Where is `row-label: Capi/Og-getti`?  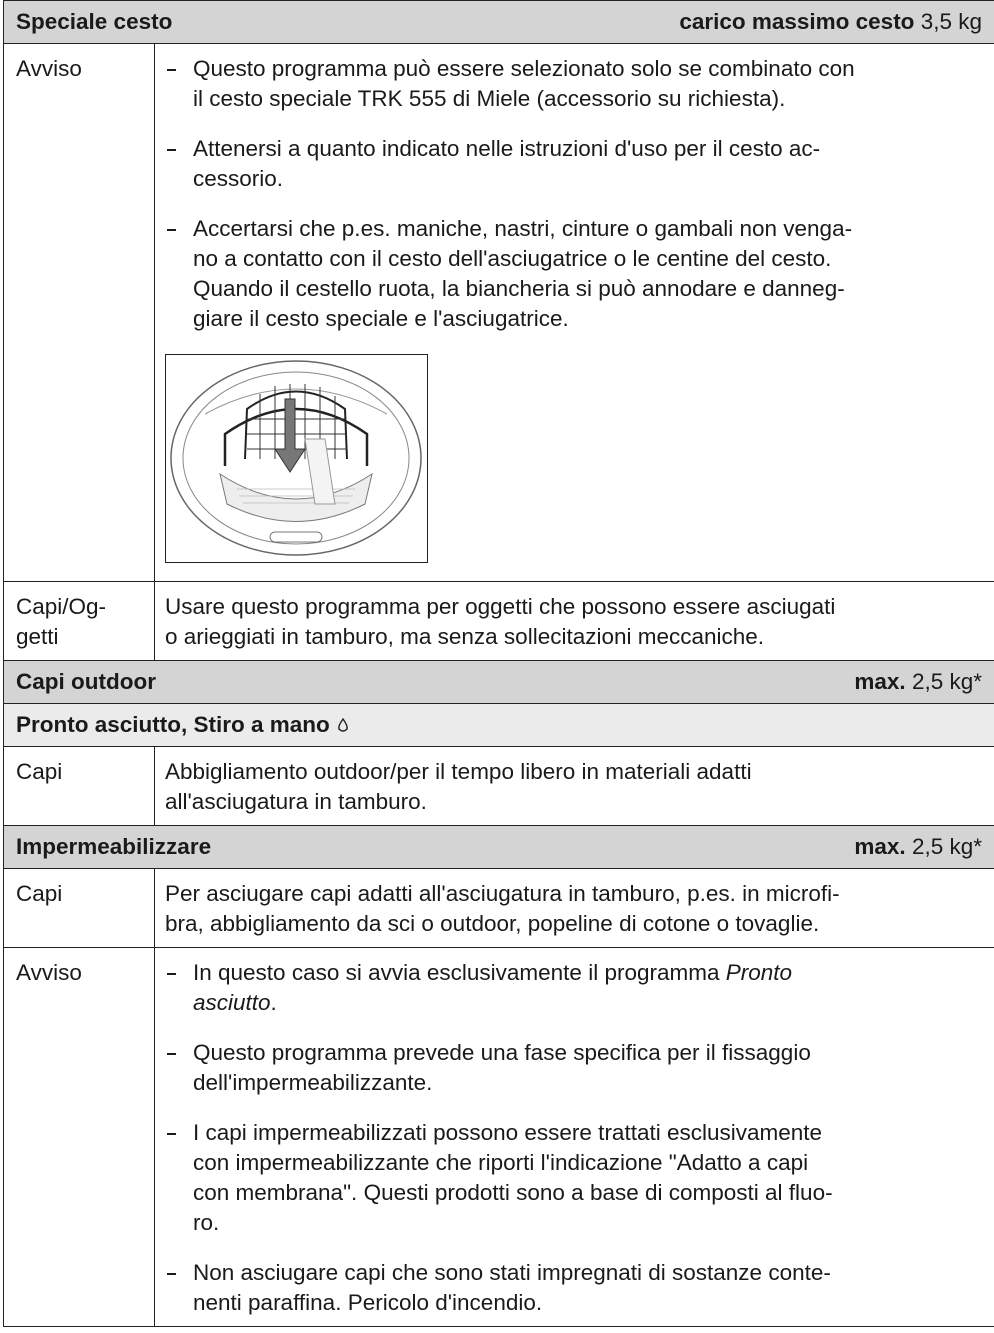
row-label: Capi/Og-getti is located at coordinates (79, 621).